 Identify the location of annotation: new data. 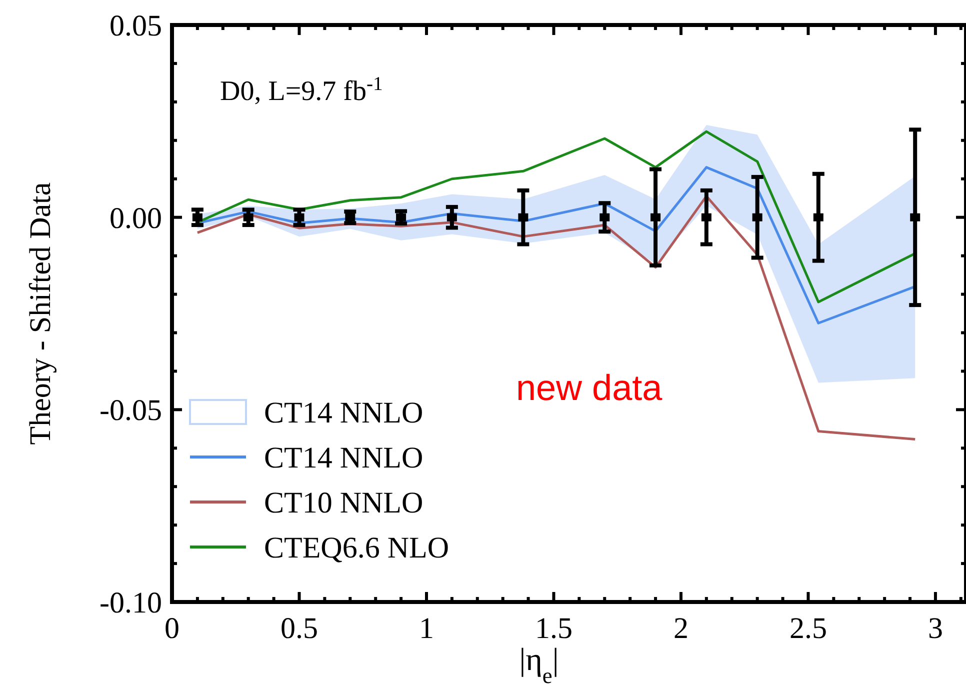
(590, 387).